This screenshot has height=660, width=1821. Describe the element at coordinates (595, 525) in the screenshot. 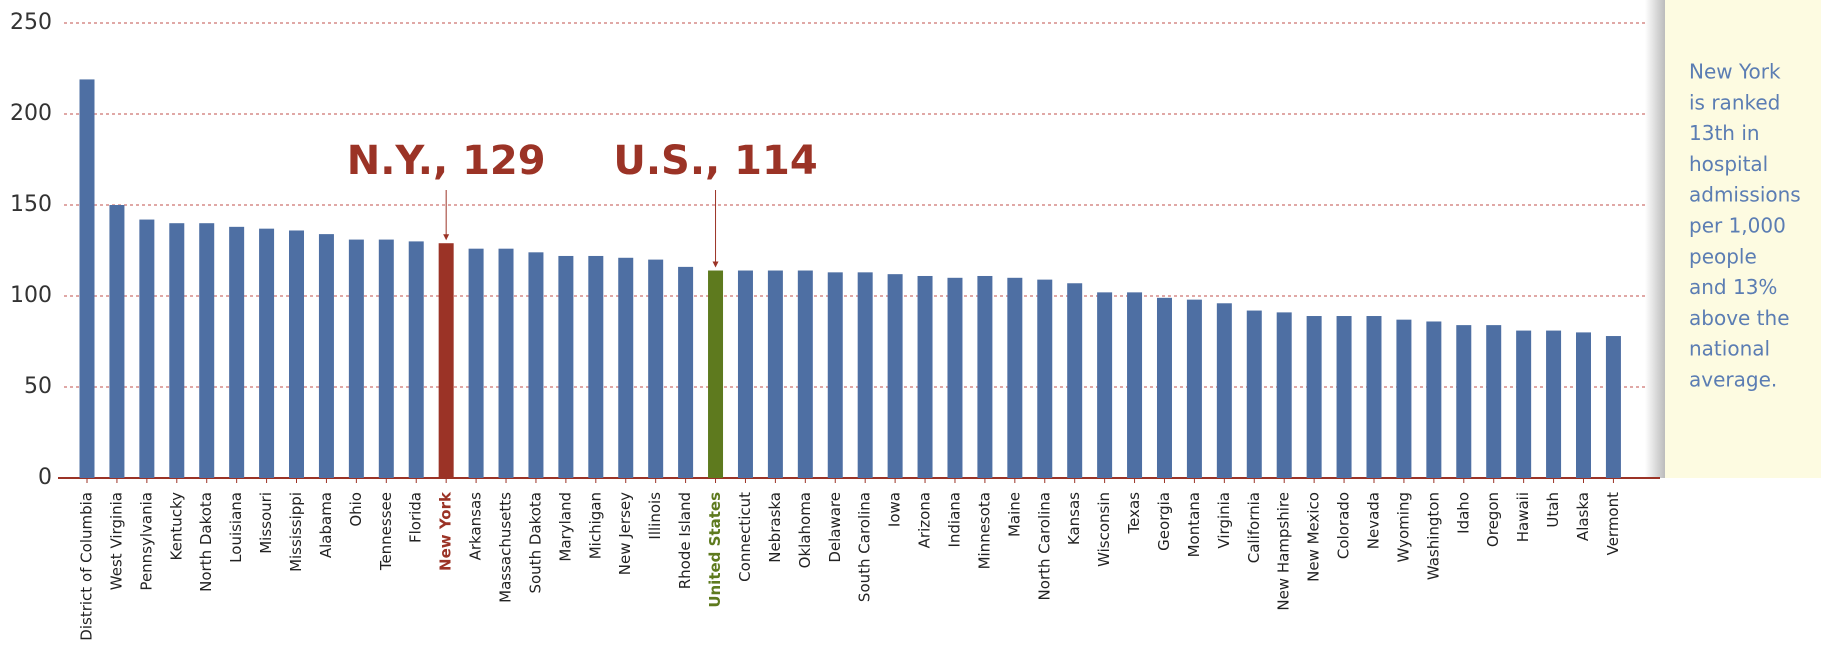

I see `x-tick-label: Michigan` at that location.